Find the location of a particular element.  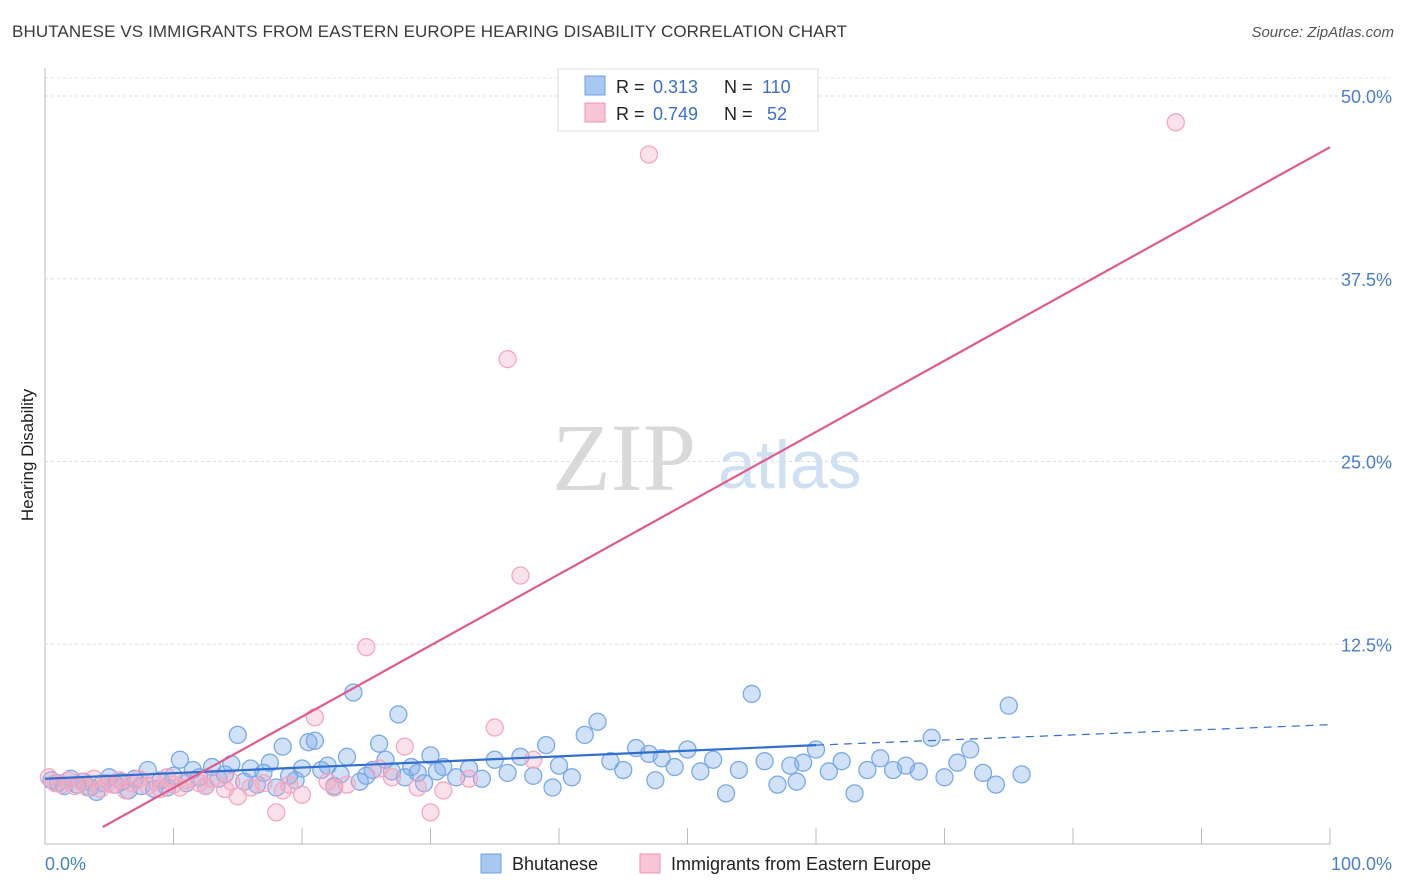

r-label-2: R = is located at coordinates (630, 114).